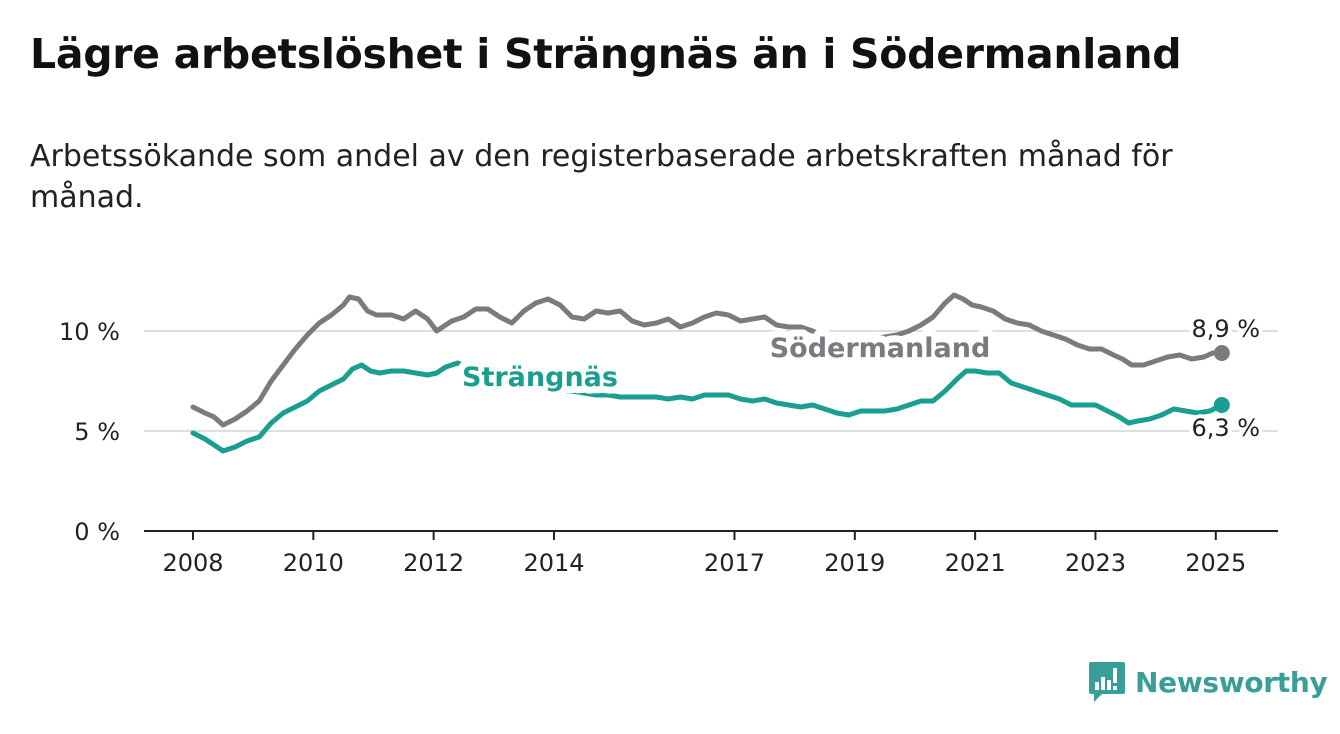 This screenshot has height=734, width=1340. Describe the element at coordinates (707, 407) in the screenshot. I see `strangnas-line` at that location.